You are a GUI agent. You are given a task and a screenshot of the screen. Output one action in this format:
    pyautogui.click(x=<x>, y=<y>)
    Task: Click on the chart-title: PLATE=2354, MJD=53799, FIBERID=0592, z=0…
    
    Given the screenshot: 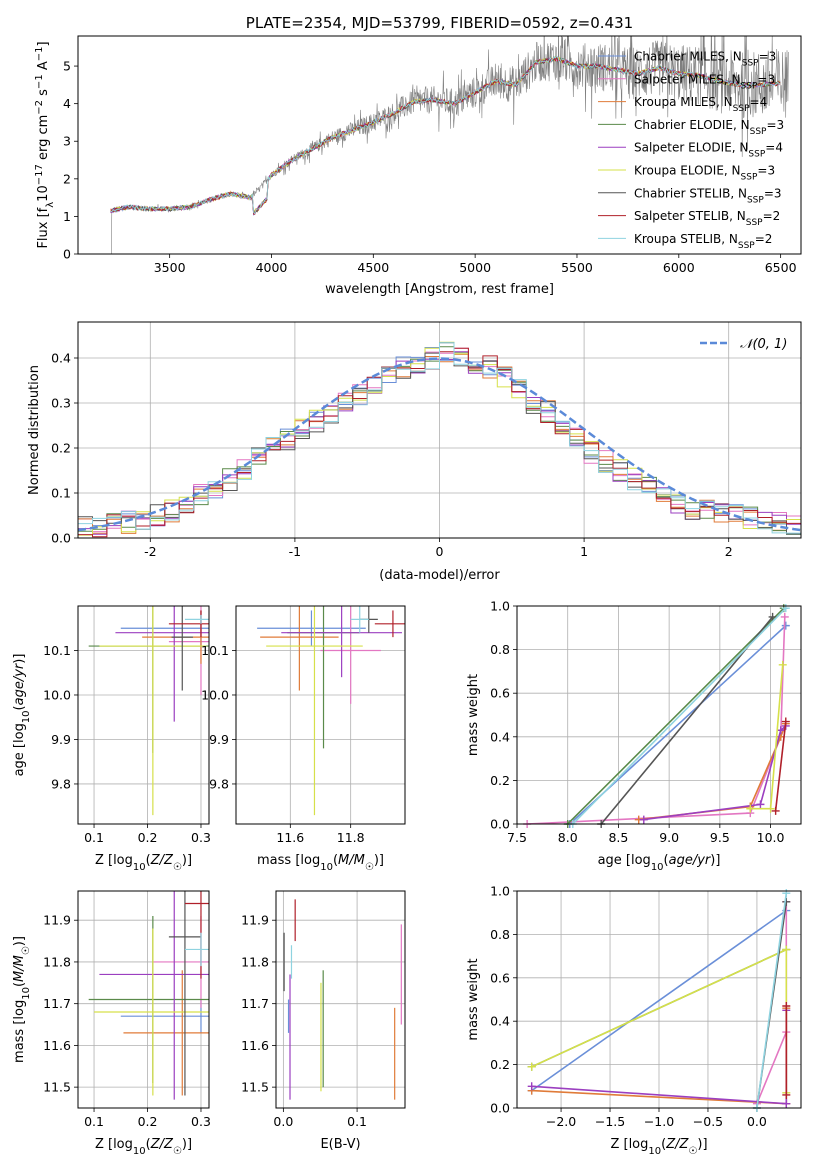 What is the action you would take?
    pyautogui.click(x=439, y=23)
    